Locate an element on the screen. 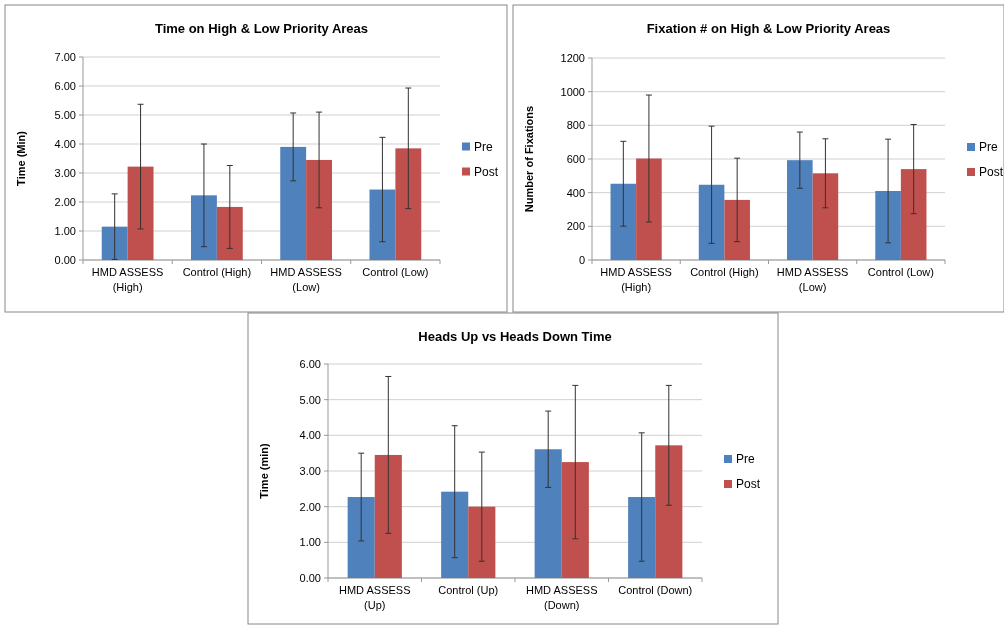 Image resolution: width=1004 pixels, height=625 pixels. y-axis-title: Number of Fixations is located at coordinates (529, 159).